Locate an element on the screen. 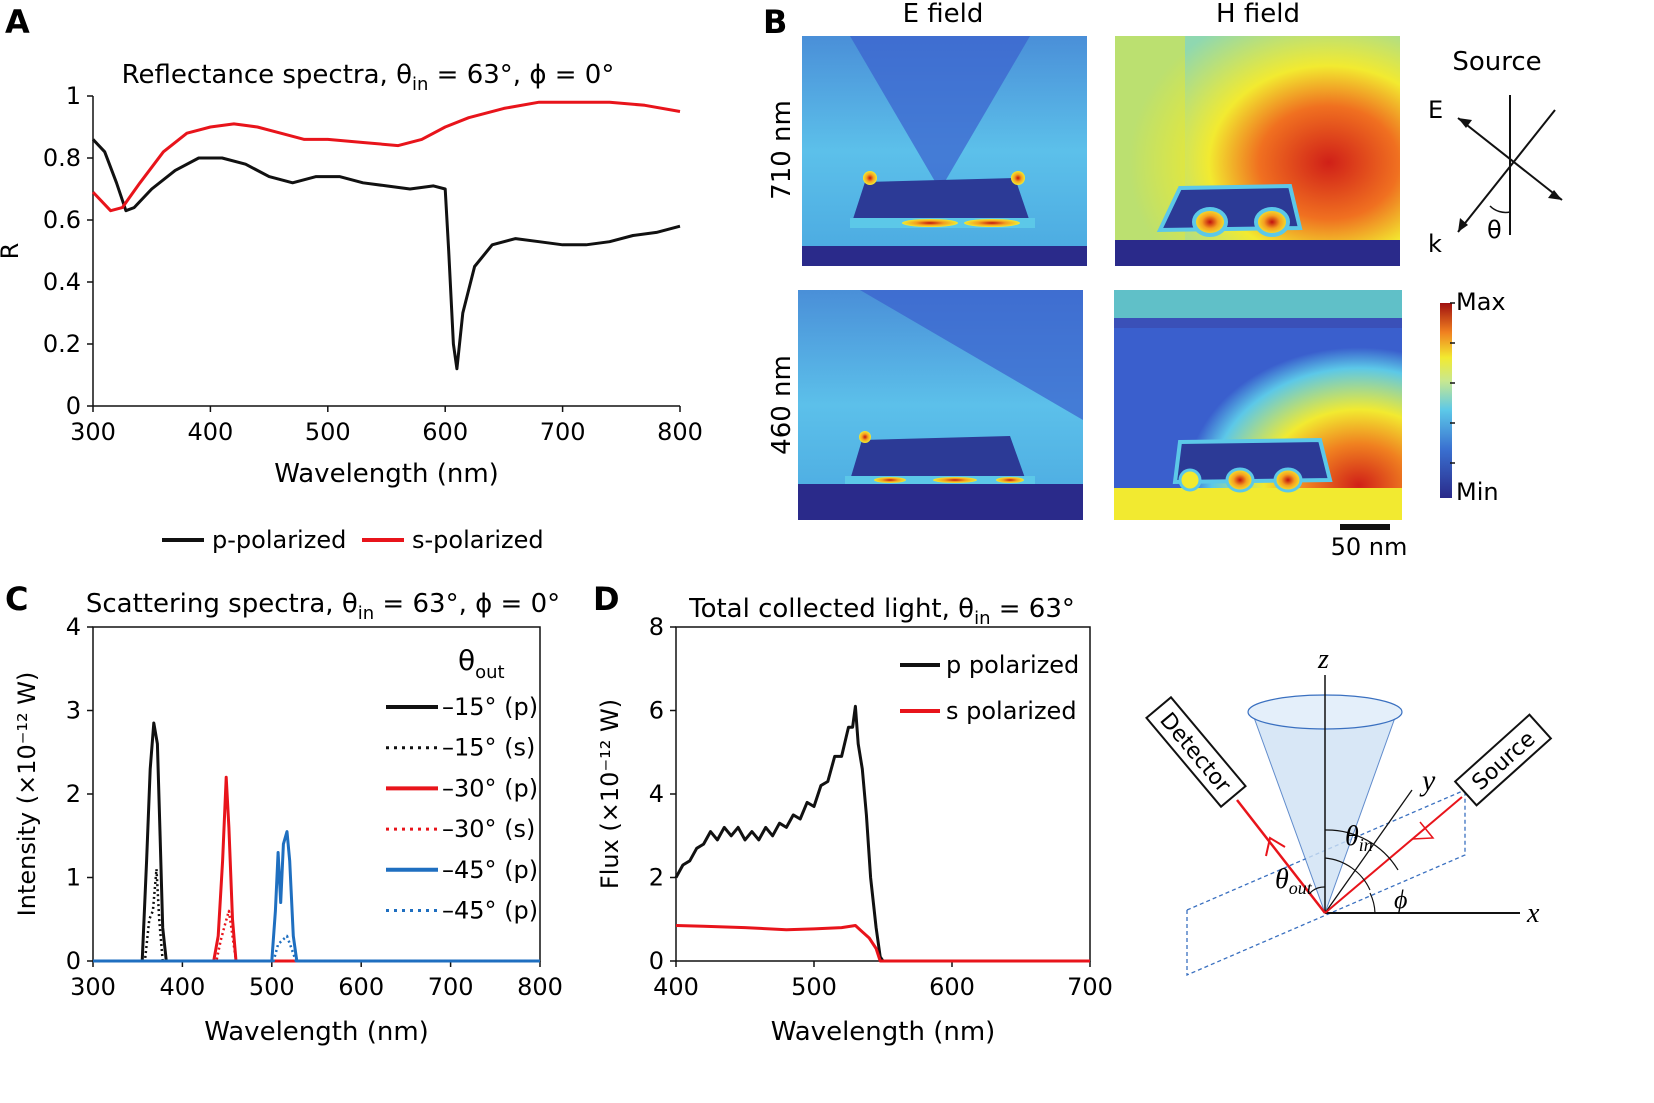 The height and width of the screenshot is (1103, 1654). legend-label: p-polarized is located at coordinates (279, 540).